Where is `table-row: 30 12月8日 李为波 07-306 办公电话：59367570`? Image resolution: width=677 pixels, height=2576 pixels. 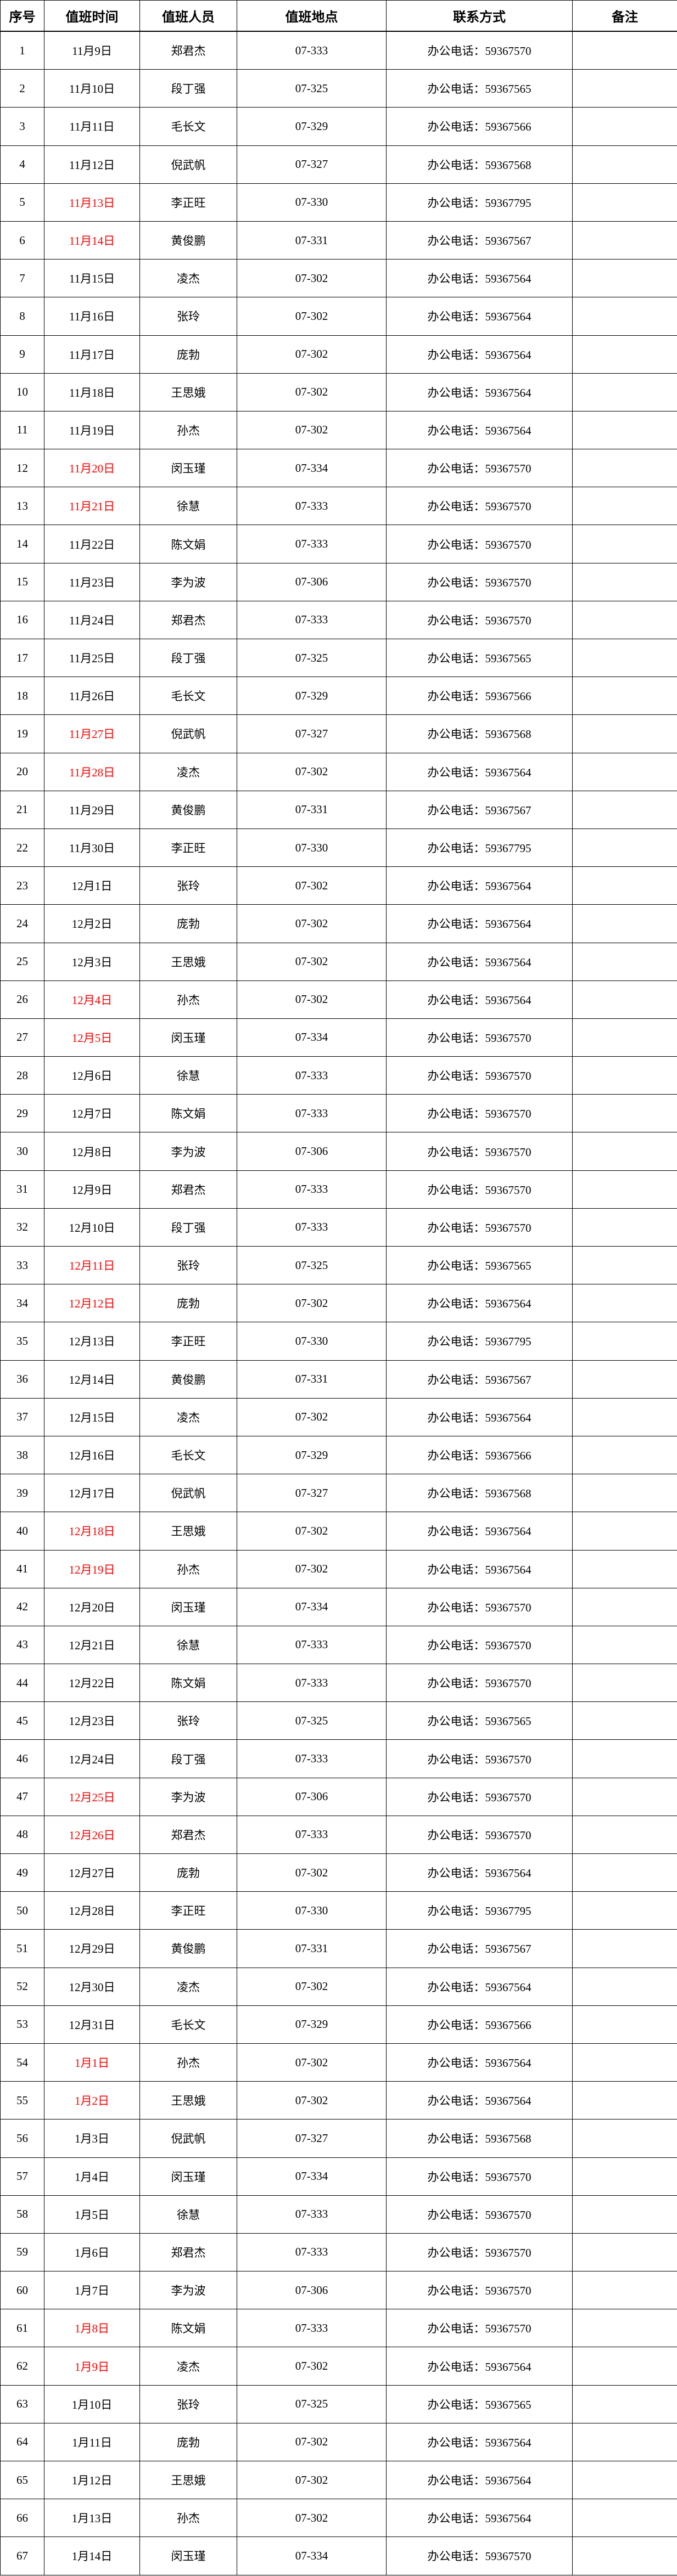
table-row: 30 12月8日 李为波 07-306 办公电话：59367570 is located at coordinates (338, 1151).